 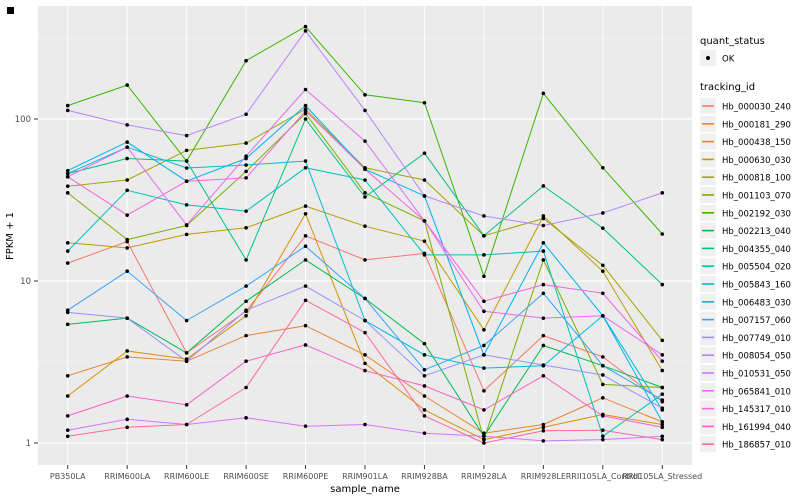 I want to click on legend-item-label: Hb_161994_040, so click(x=756, y=428).